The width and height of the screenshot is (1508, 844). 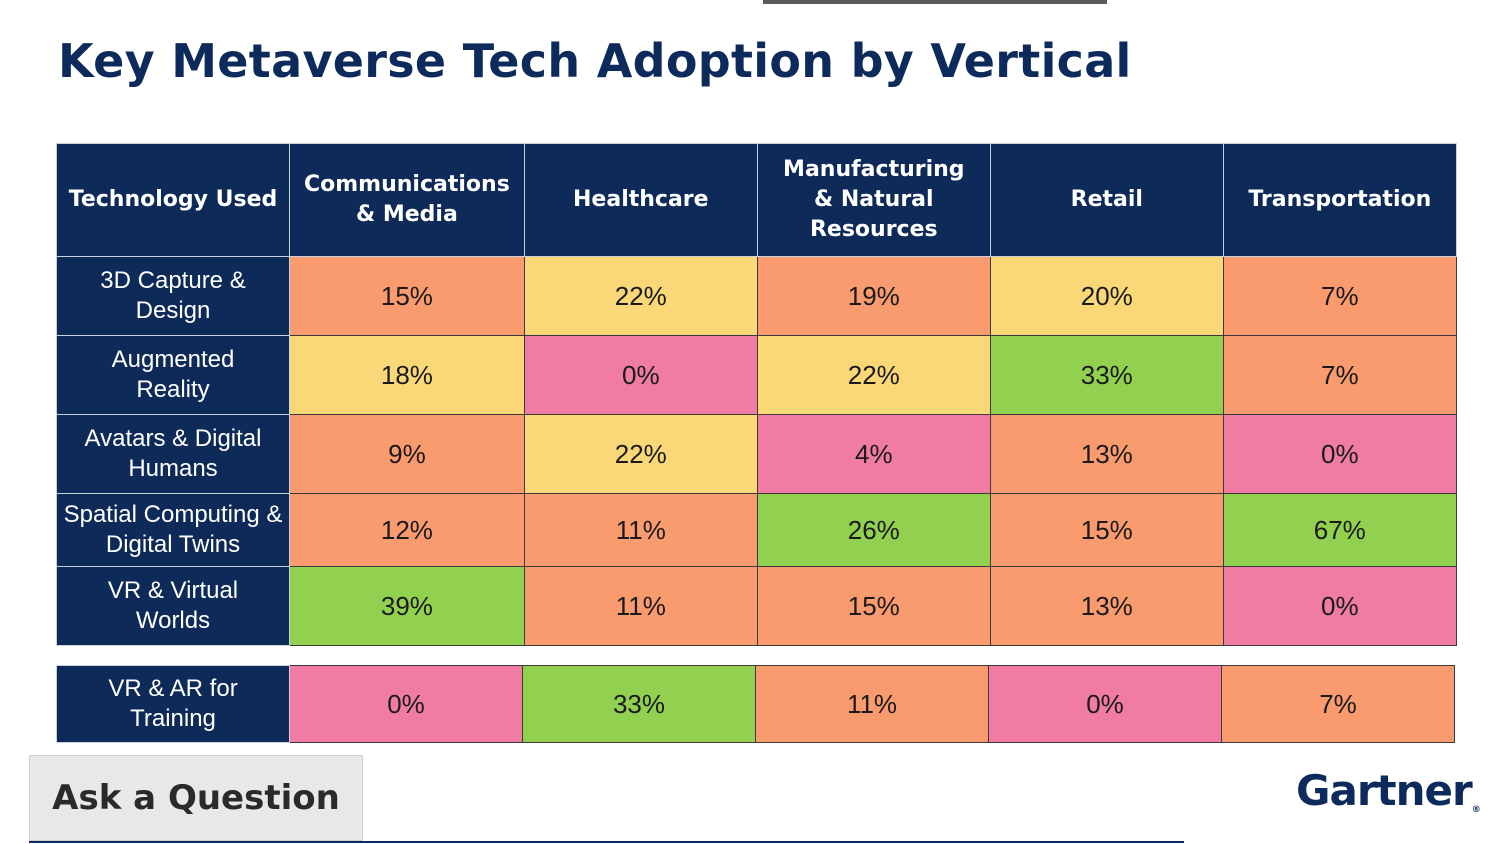 I want to click on row-label: VR & AR for Training, so click(x=173, y=704).